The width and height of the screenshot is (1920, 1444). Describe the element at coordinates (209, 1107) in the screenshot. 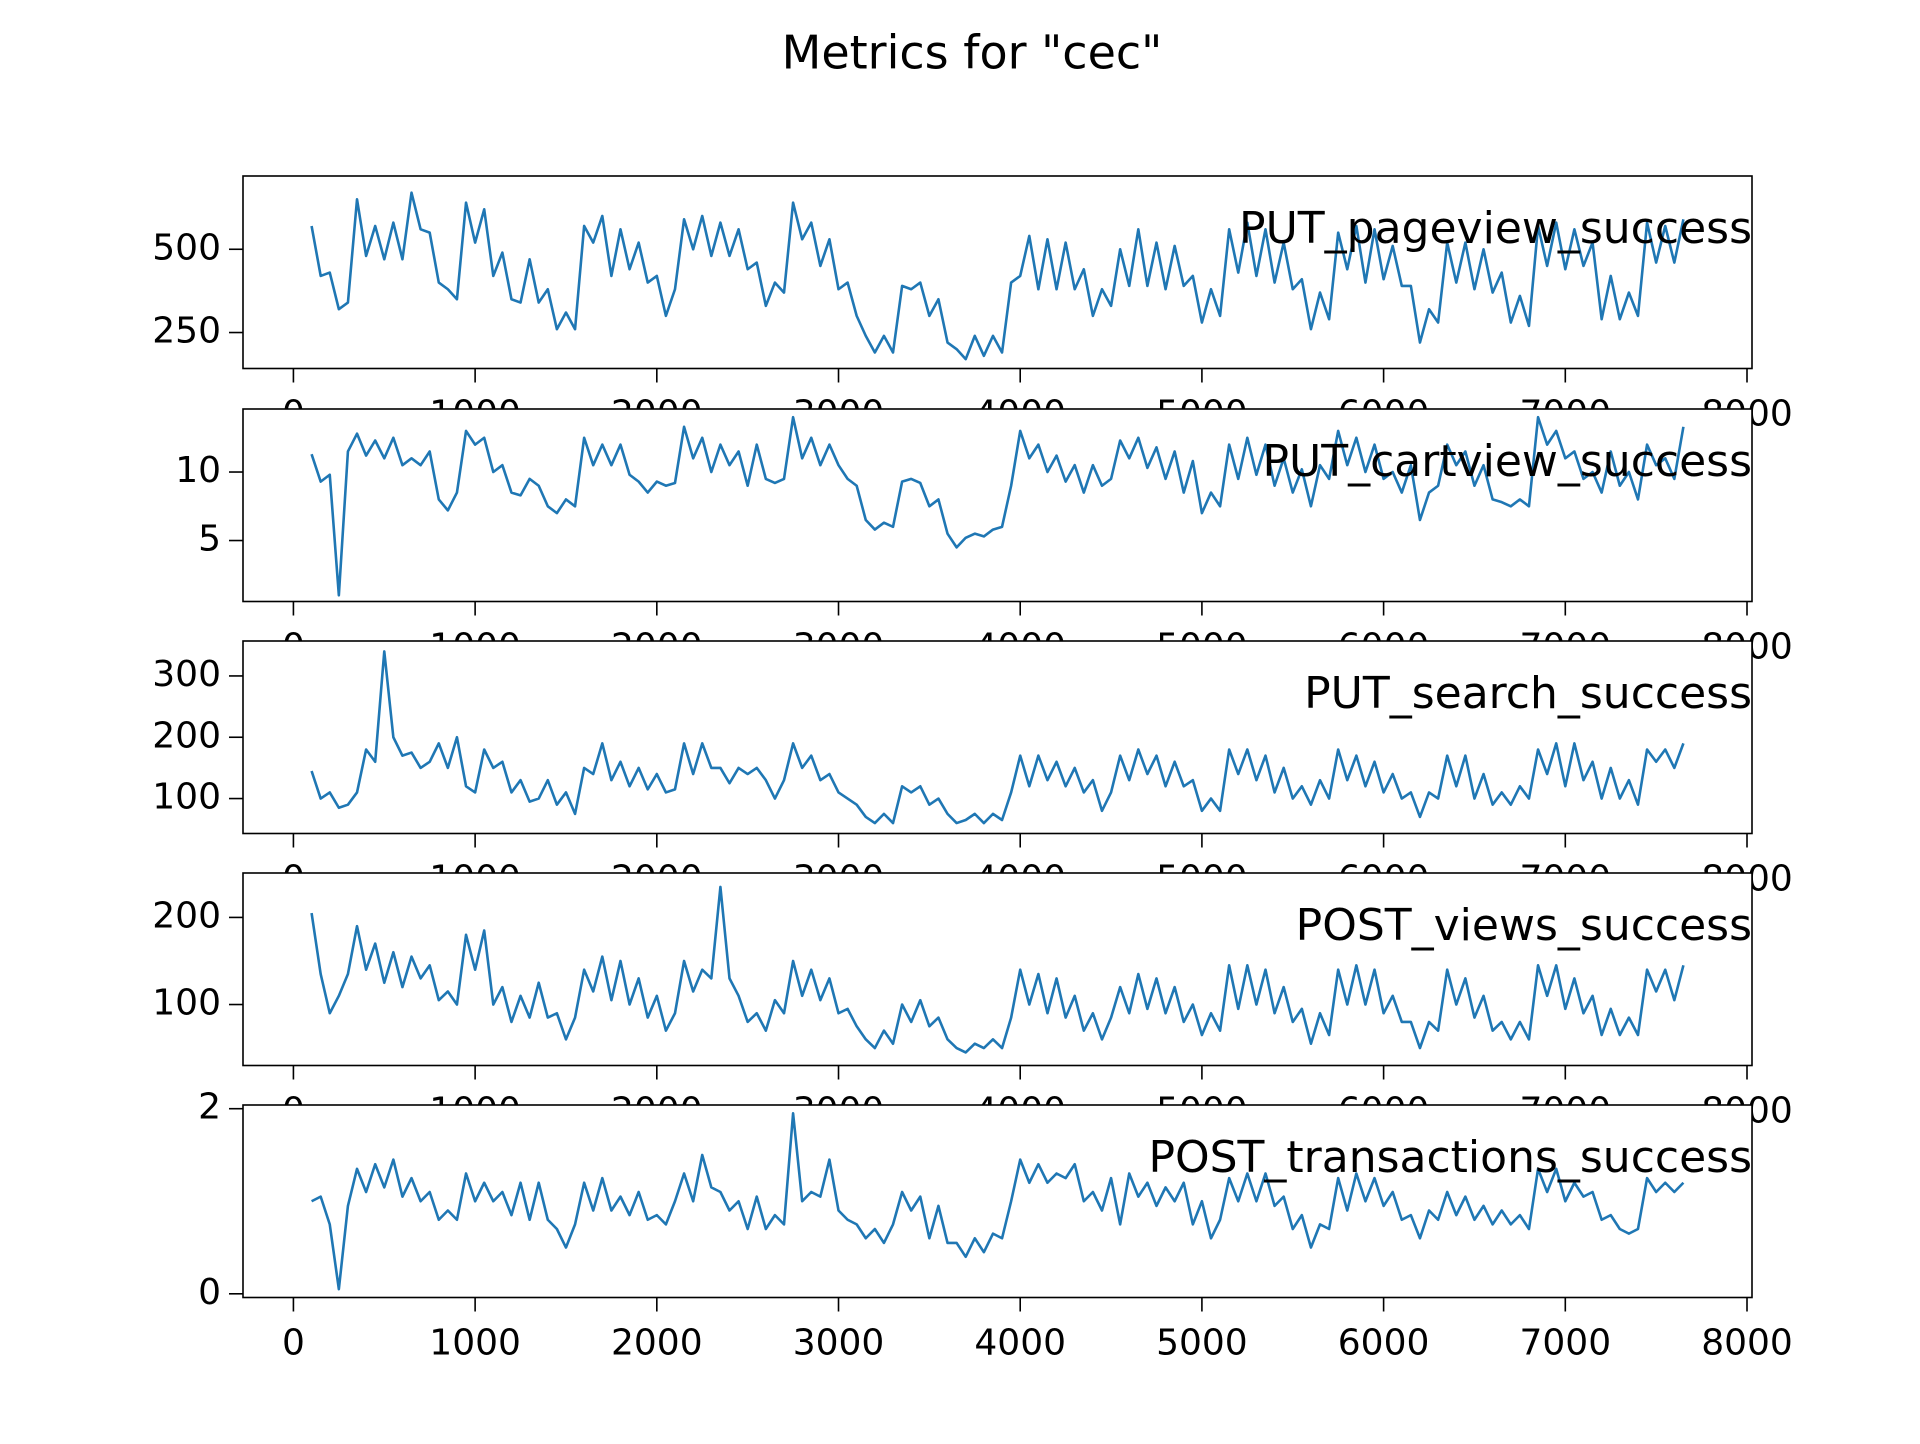

I see `y-tick-label: 2` at that location.